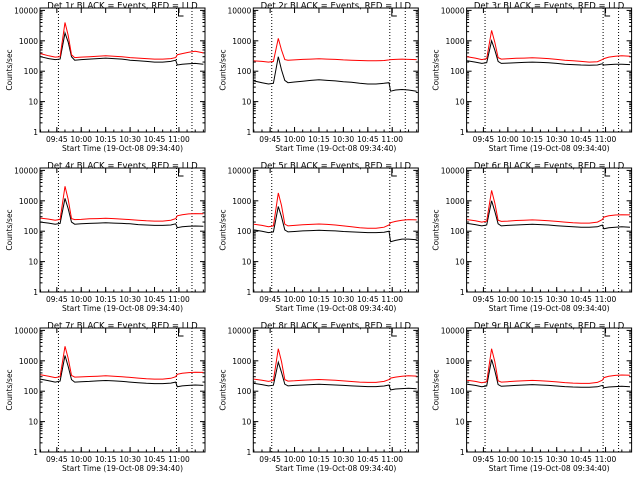  What do you see at coordinates (122, 167) in the screenshot?
I see `chart-title: Det 4r BLACK = Events, RED = LLD` at bounding box center [122, 167].